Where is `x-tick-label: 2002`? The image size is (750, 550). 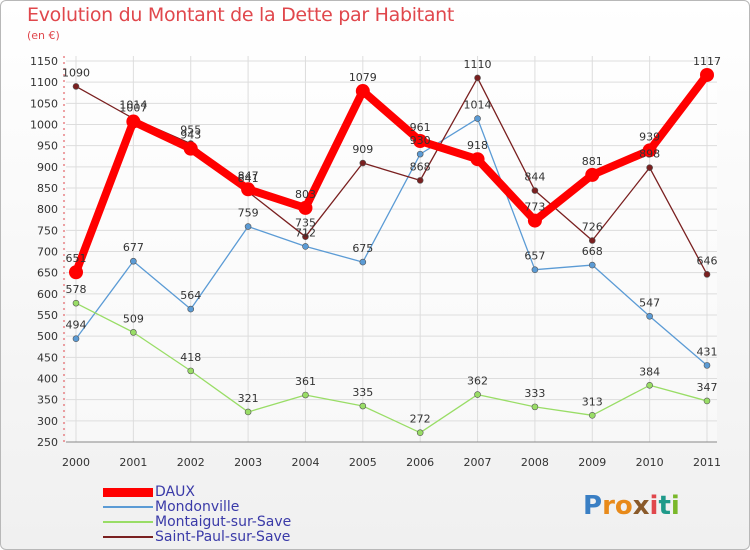
x-tick-label: 2002 is located at coordinates (191, 462).